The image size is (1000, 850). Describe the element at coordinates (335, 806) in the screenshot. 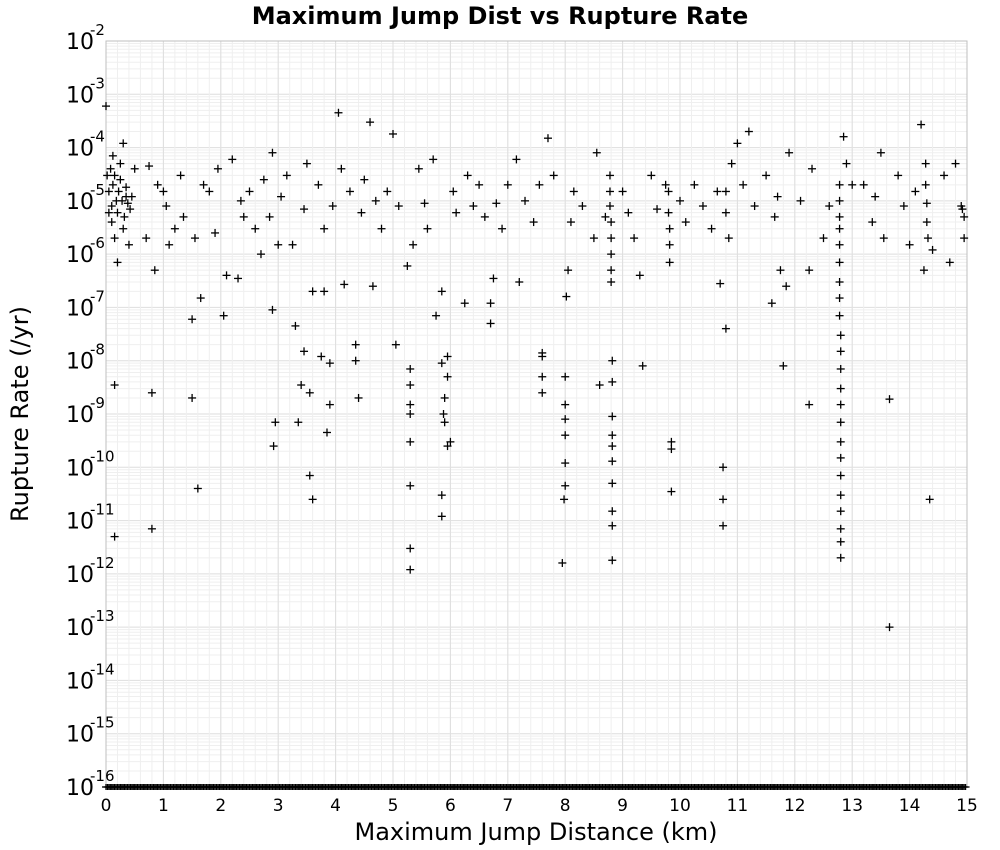

I see `x-tick-label: 4` at that location.